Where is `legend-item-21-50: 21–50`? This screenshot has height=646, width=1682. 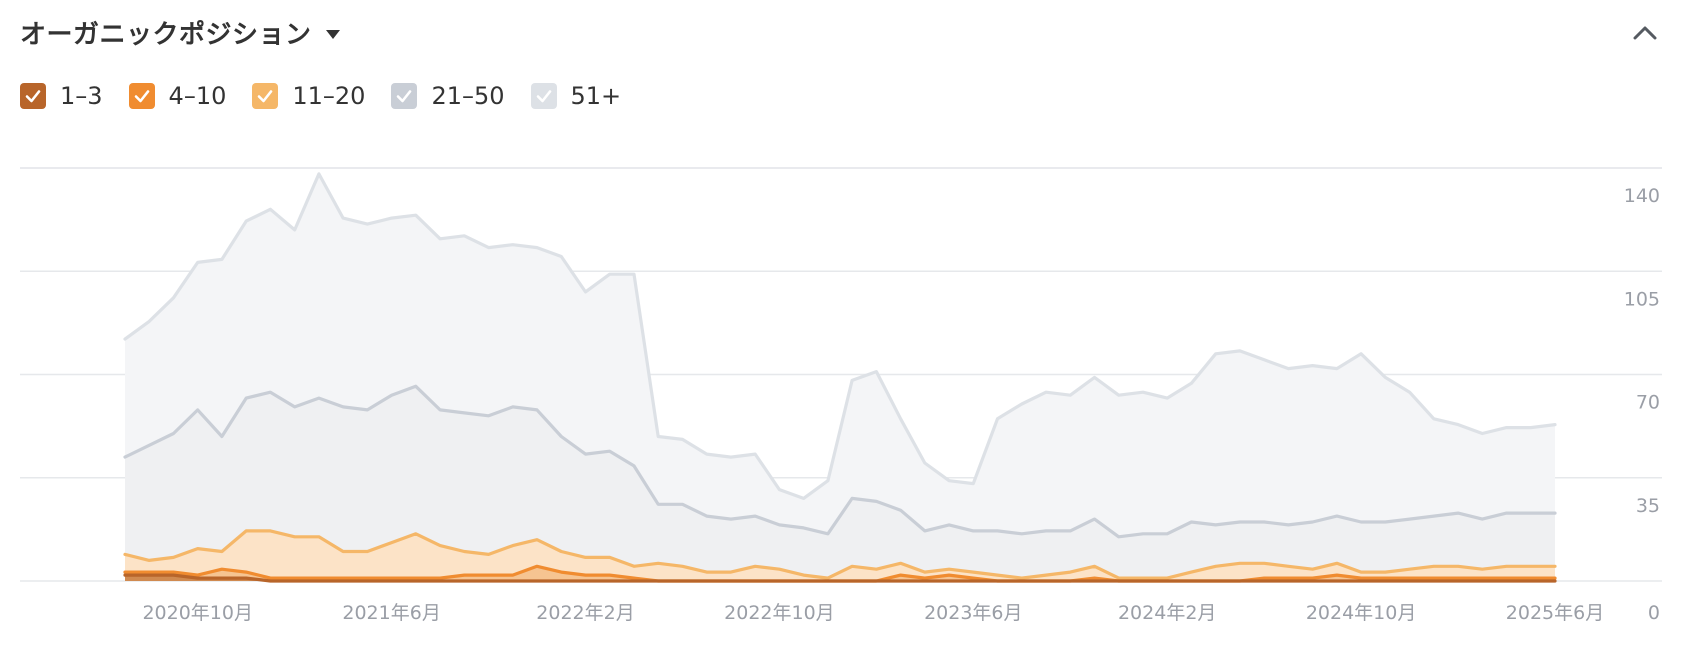 legend-item-21-50: 21–50 is located at coordinates (448, 96).